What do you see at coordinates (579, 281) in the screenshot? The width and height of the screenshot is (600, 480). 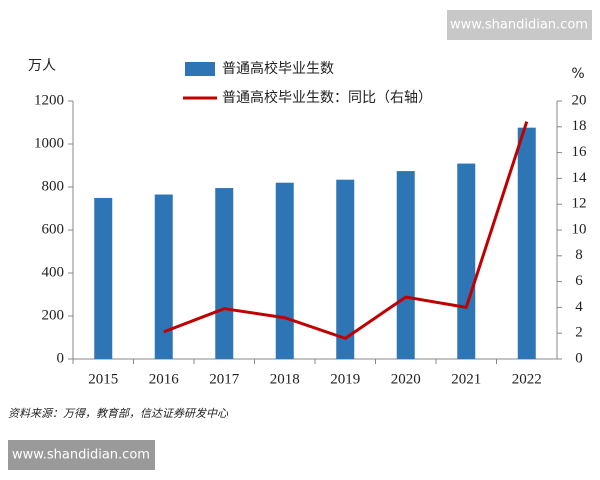 I see `y2-tick-label: 6` at bounding box center [579, 281].